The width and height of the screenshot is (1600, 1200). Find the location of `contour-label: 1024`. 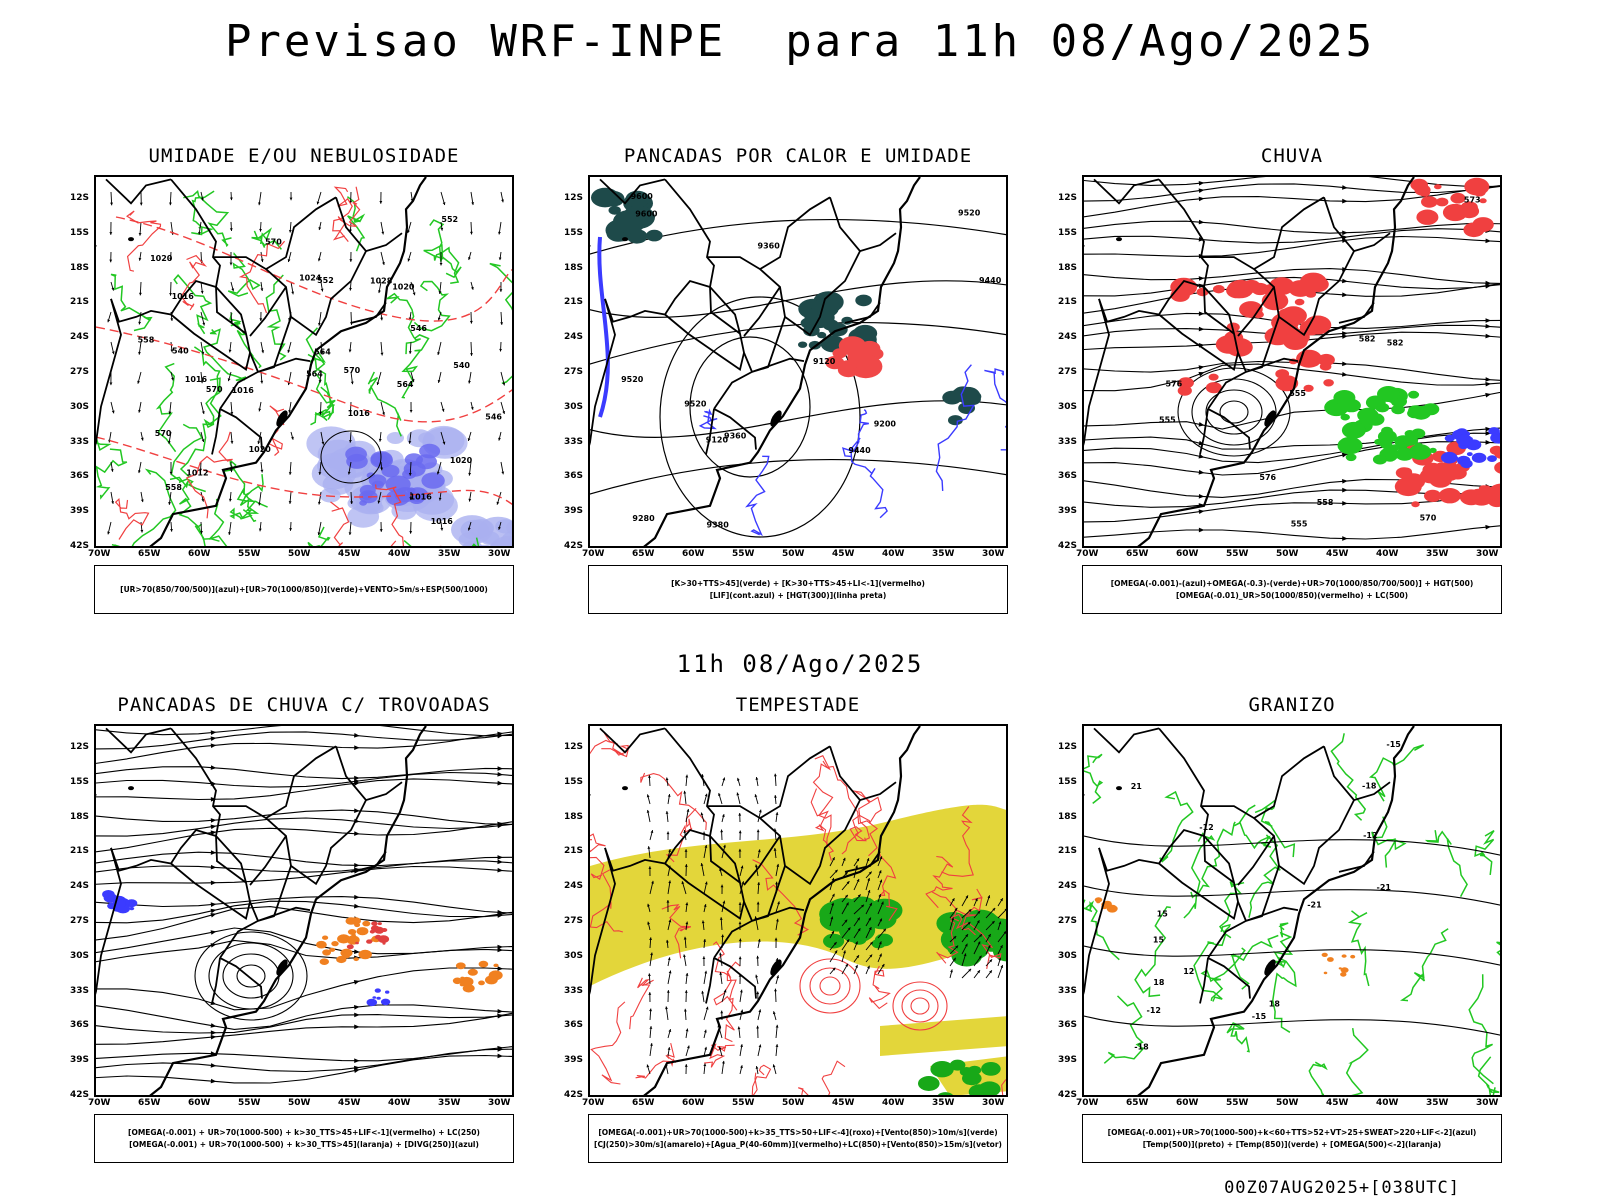

contour-label: 1024 is located at coordinates (310, 278).